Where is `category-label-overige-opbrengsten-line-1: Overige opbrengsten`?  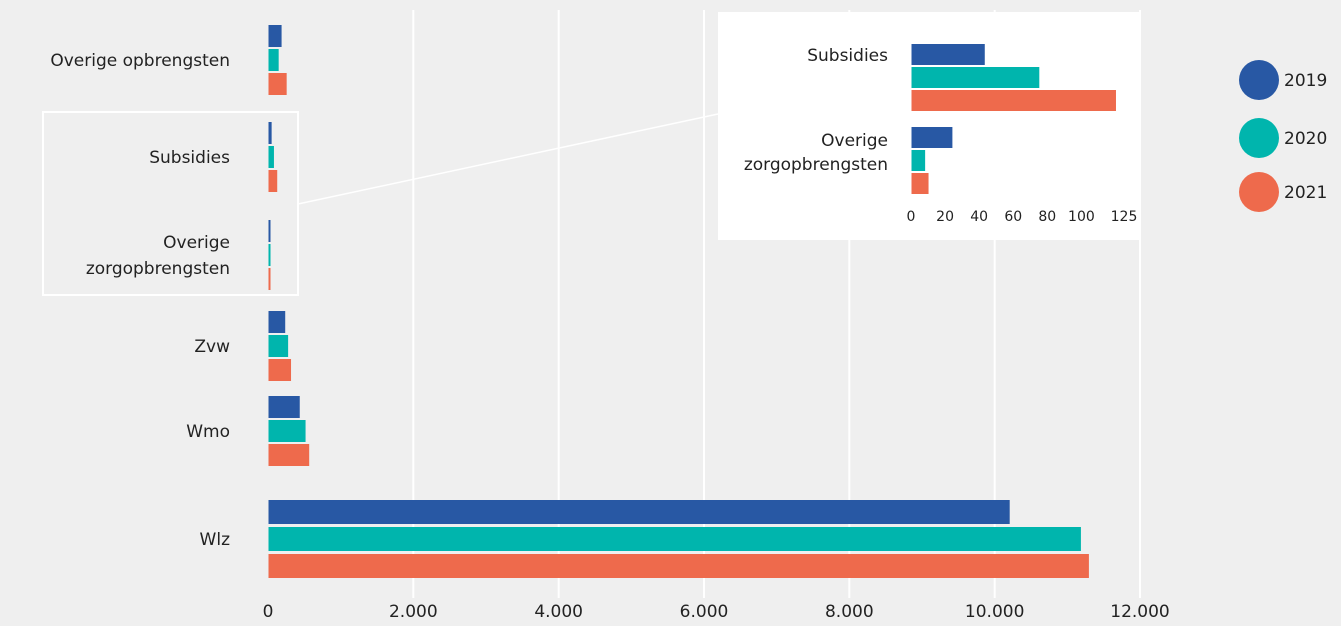
category-label-overige-opbrengsten-line-1: Overige opbrengsten is located at coordinates (140, 61).